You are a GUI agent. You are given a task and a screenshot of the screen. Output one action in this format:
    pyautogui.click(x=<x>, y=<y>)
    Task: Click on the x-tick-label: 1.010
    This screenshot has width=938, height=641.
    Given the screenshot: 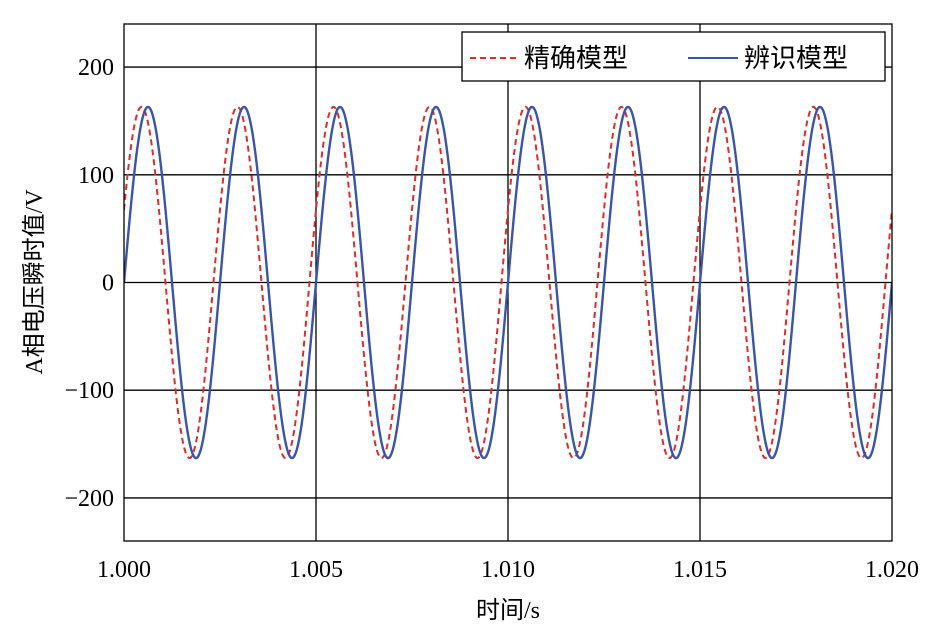 What is the action you would take?
    pyautogui.click(x=508, y=570)
    